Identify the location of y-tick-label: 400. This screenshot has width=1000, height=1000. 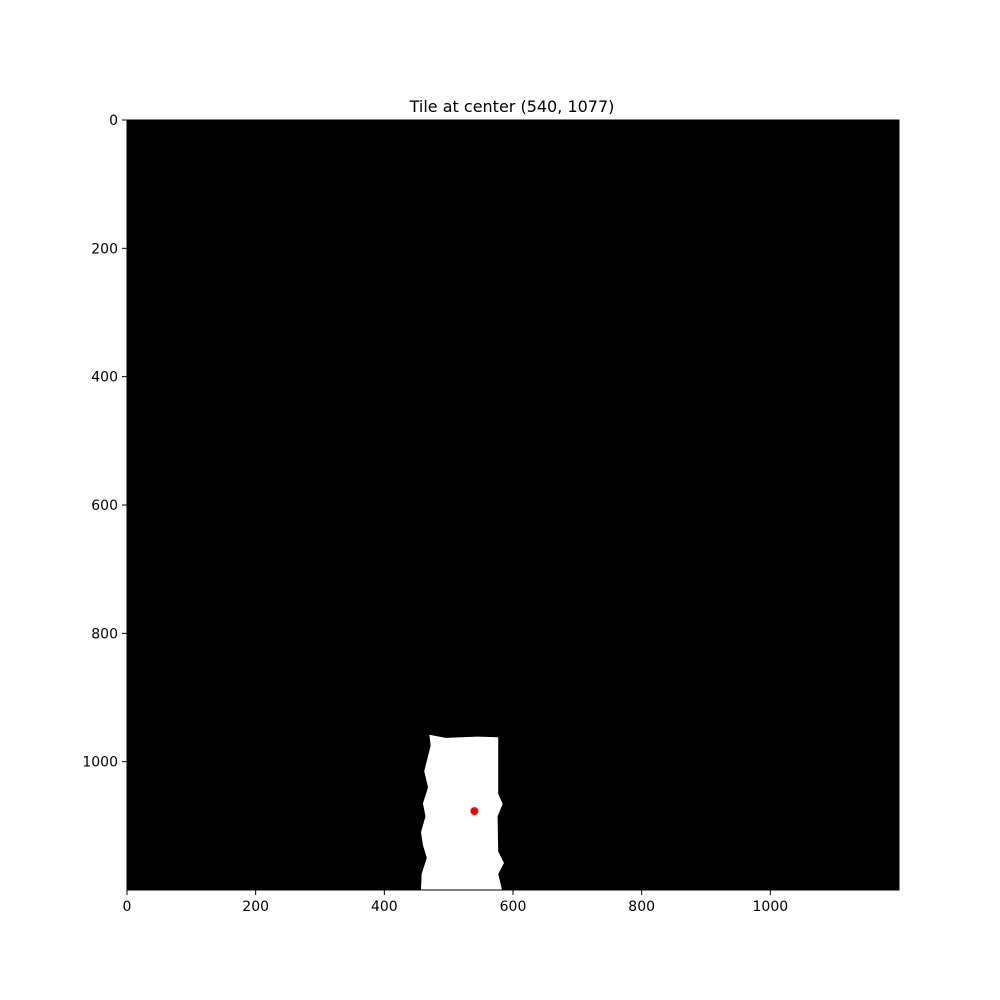
(104, 378).